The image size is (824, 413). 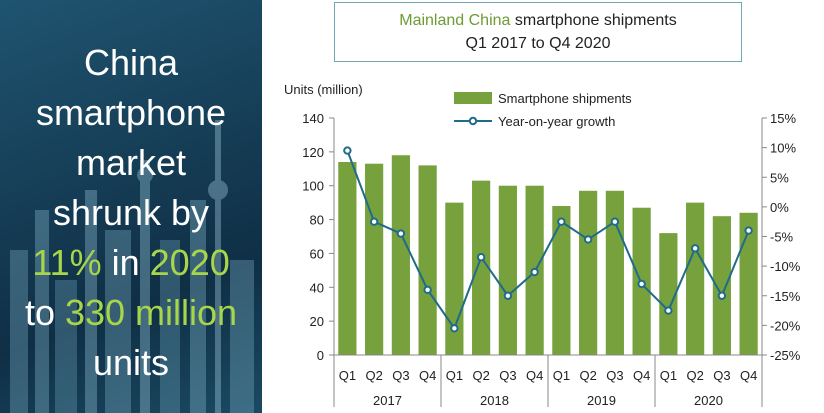 I want to click on year-label-0: 2017, so click(x=387, y=400).